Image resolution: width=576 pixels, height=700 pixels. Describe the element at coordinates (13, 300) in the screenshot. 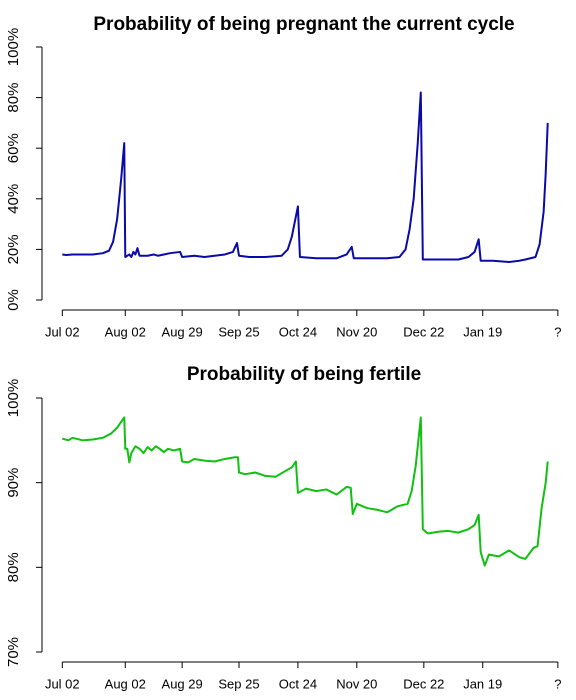

I see `y-tick-label: 0%` at that location.